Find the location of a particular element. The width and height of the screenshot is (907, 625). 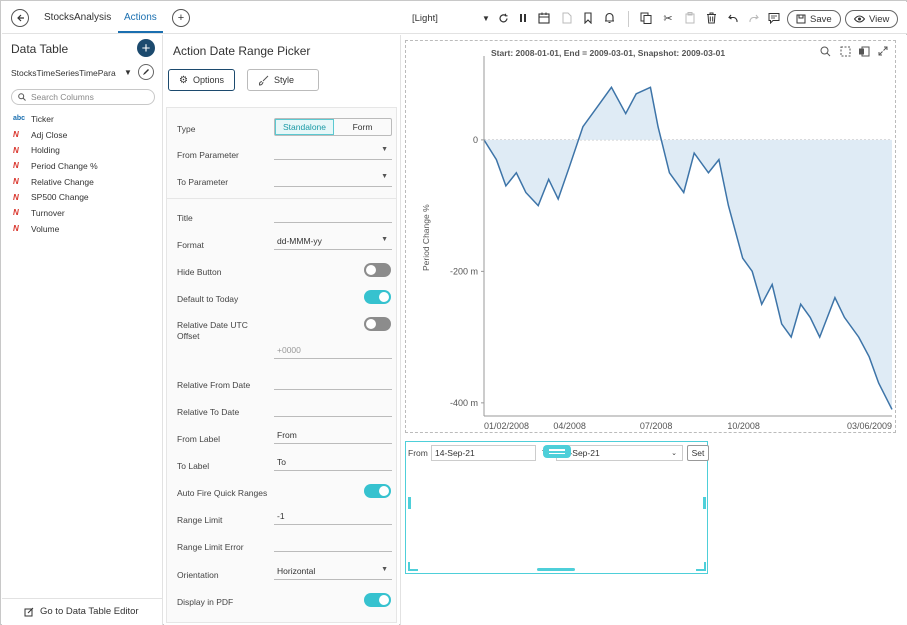

paste-icon is located at coordinates (690, 18).